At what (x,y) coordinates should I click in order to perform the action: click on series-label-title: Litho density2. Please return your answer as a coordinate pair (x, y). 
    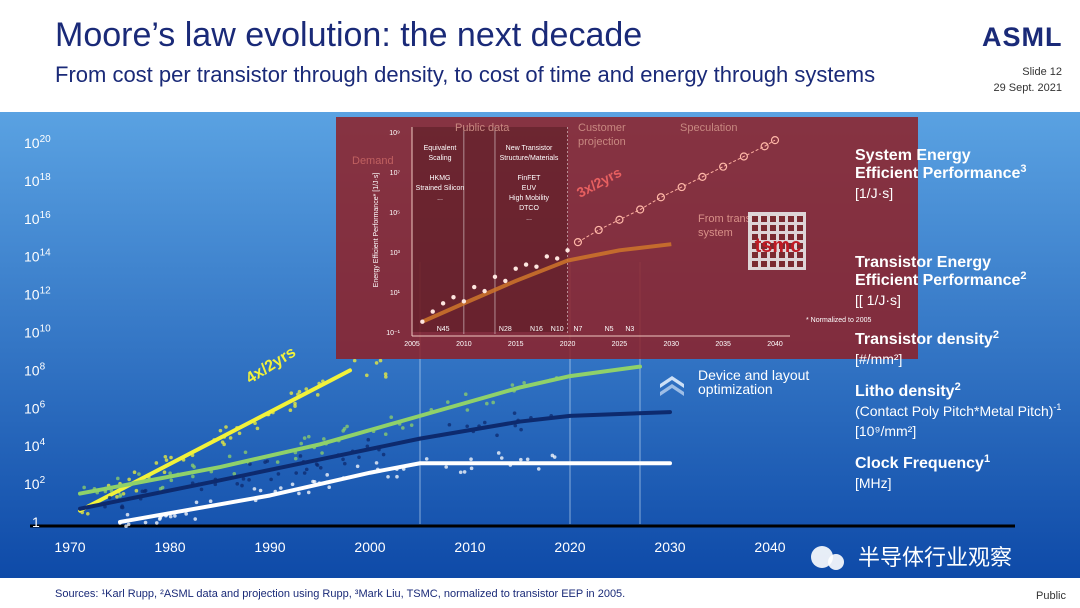
    Looking at the image, I should click on (908, 390).